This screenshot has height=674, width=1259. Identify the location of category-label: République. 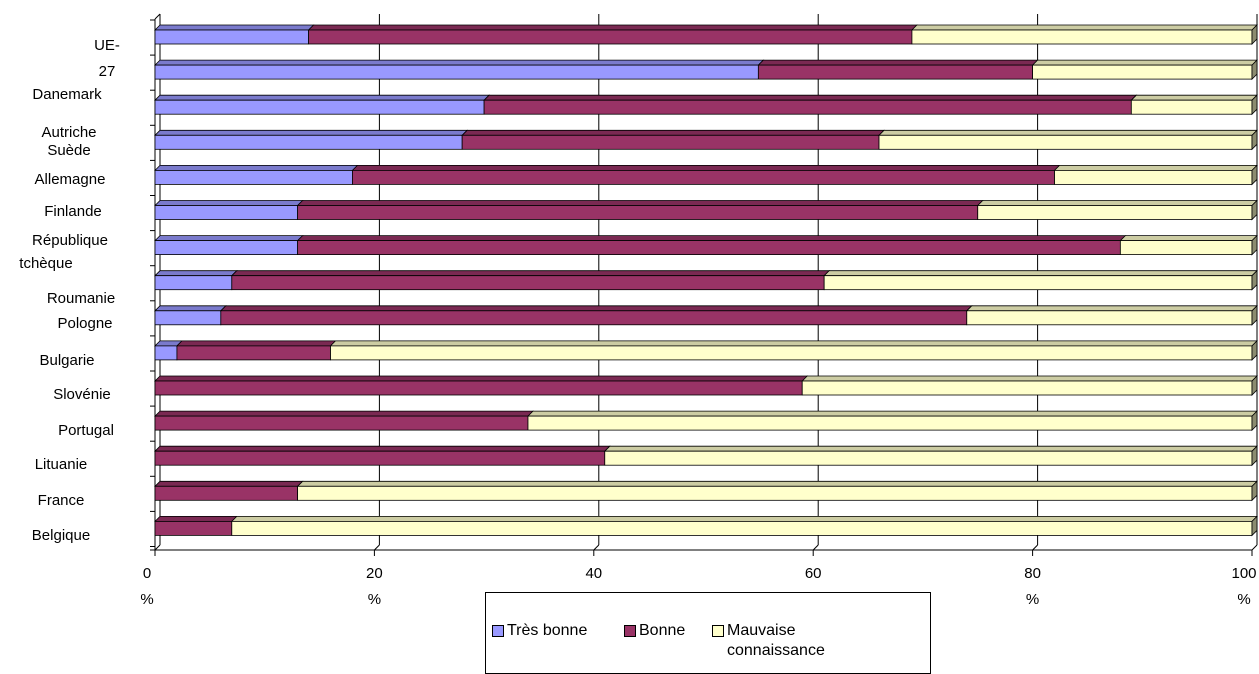
(70, 240).